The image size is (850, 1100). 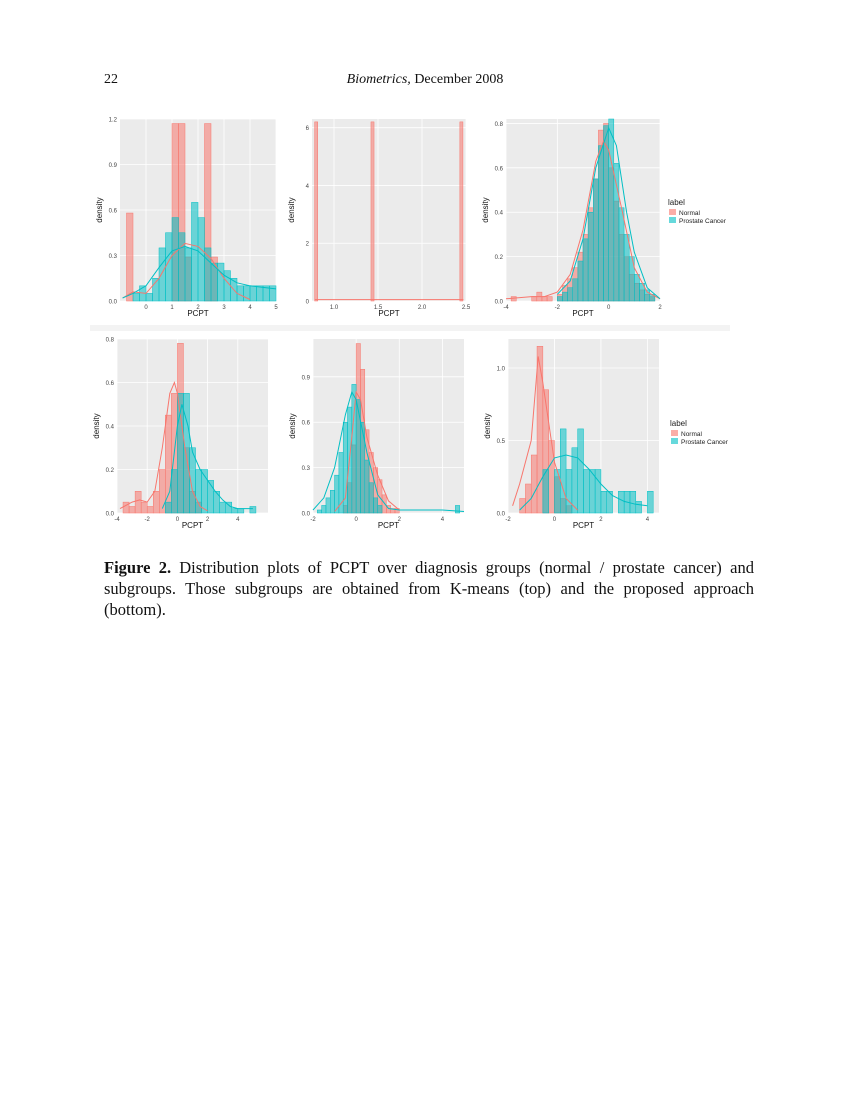 What do you see at coordinates (499, 125) in the screenshot?
I see `y-tick-label: 0.8` at bounding box center [499, 125].